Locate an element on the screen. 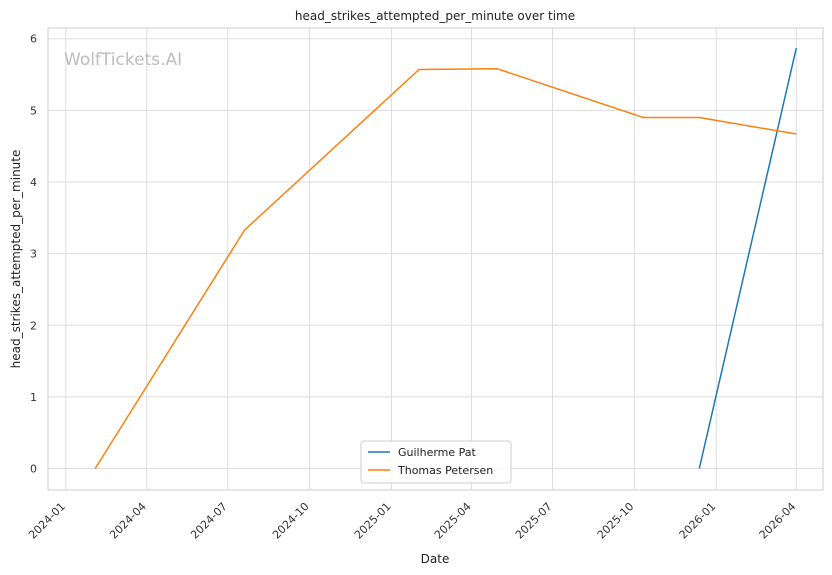 The height and width of the screenshot is (575, 832). y-tick-label: 3 is located at coordinates (33, 254).